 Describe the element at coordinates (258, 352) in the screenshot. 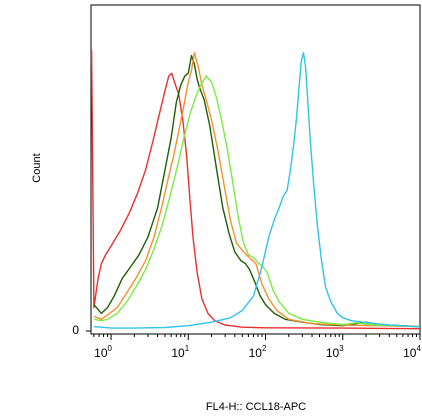

I see `x-tick-label: 10²` at that location.